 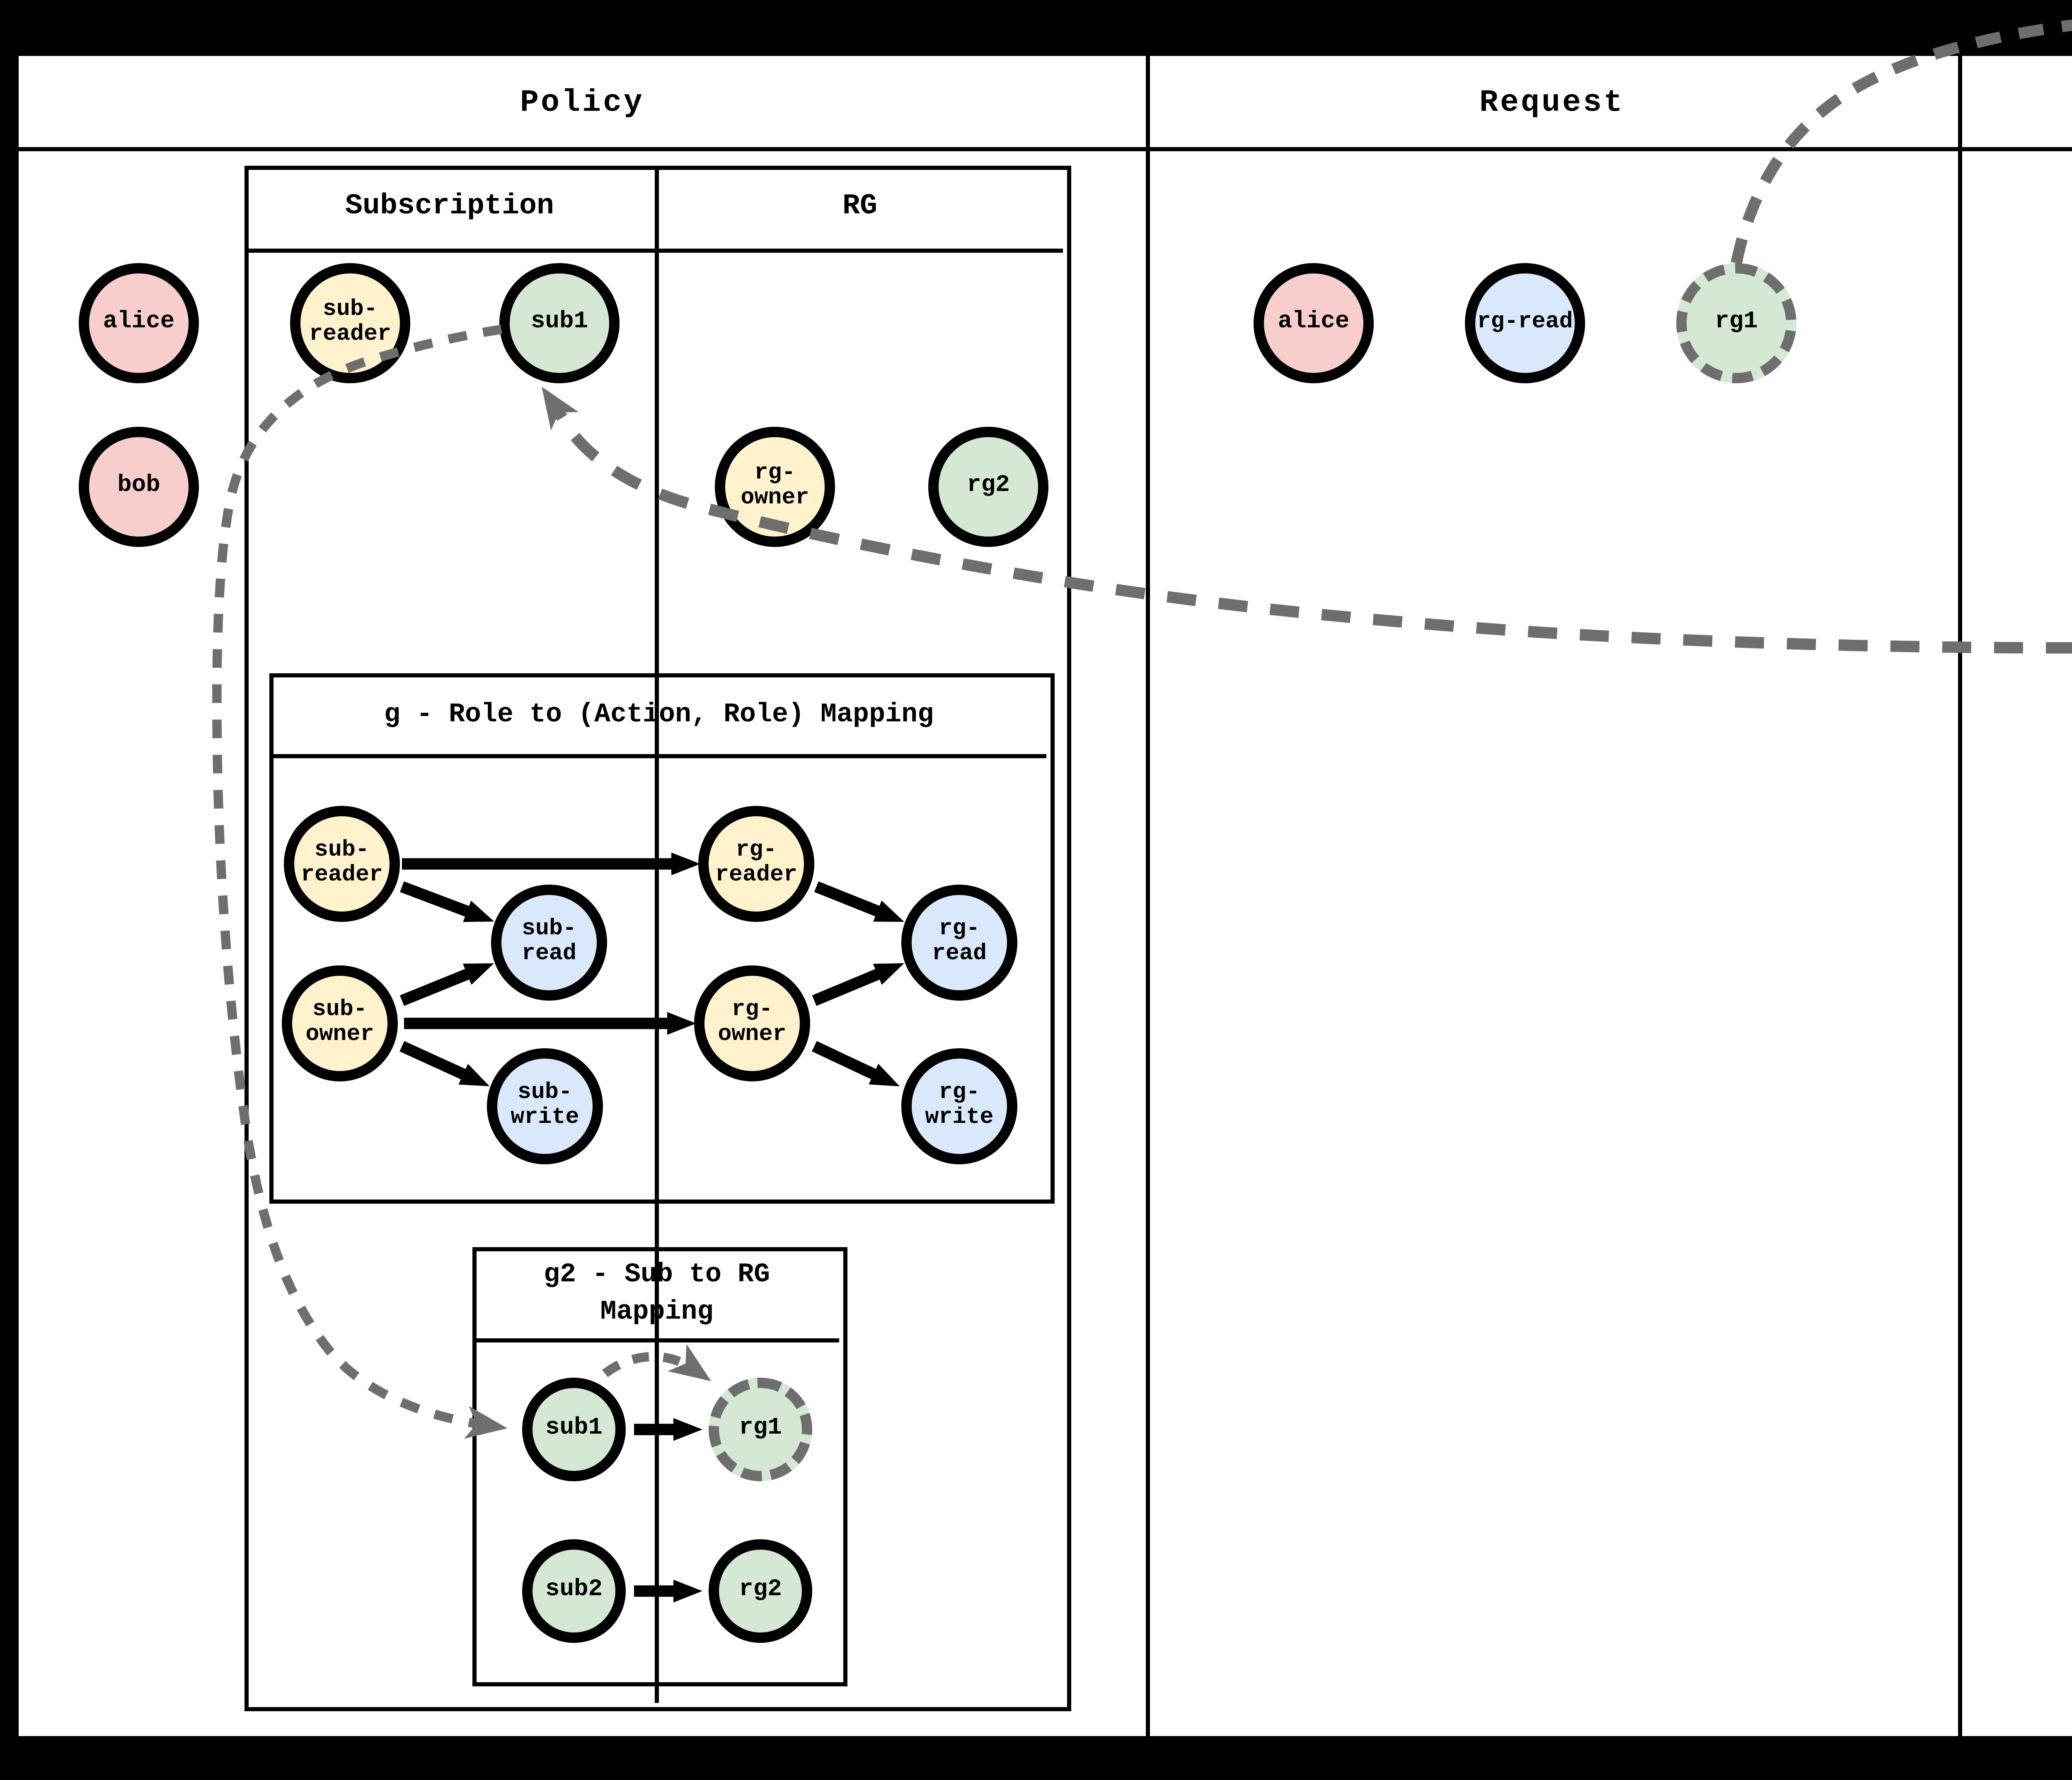 What do you see at coordinates (549, 943) in the screenshot?
I see `node-g-sub-read: sub-read` at bounding box center [549, 943].